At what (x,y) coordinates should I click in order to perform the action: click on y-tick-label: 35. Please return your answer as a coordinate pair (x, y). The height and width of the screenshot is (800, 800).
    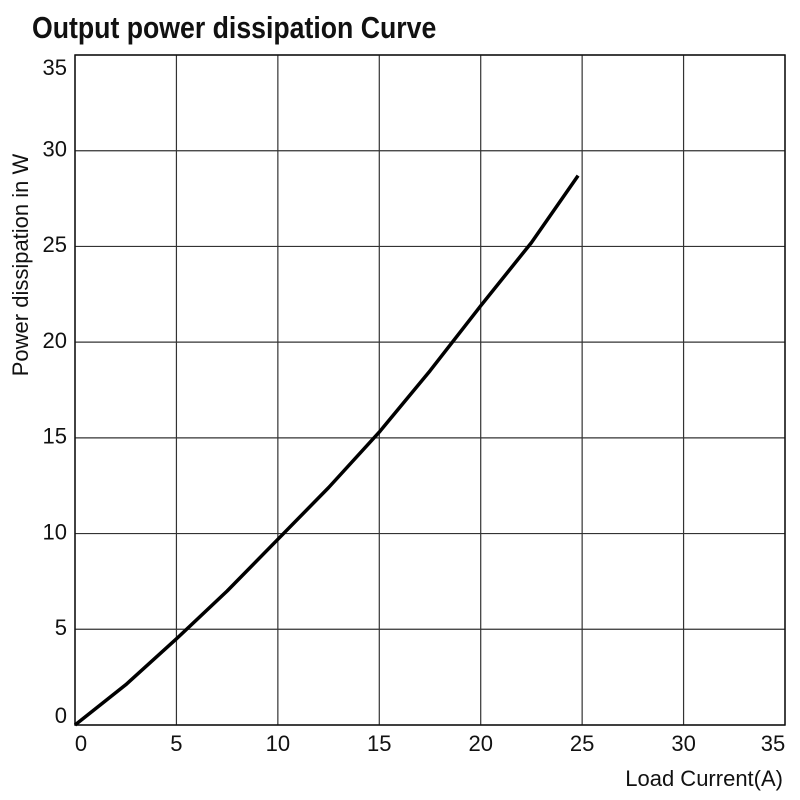
    Looking at the image, I should click on (55, 67).